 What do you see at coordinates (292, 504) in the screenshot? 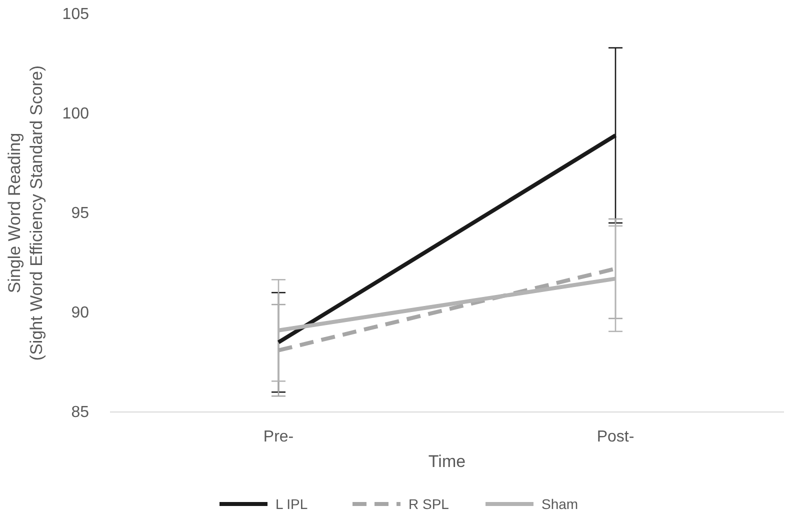
I see `legend-label: L IPL` at bounding box center [292, 504].